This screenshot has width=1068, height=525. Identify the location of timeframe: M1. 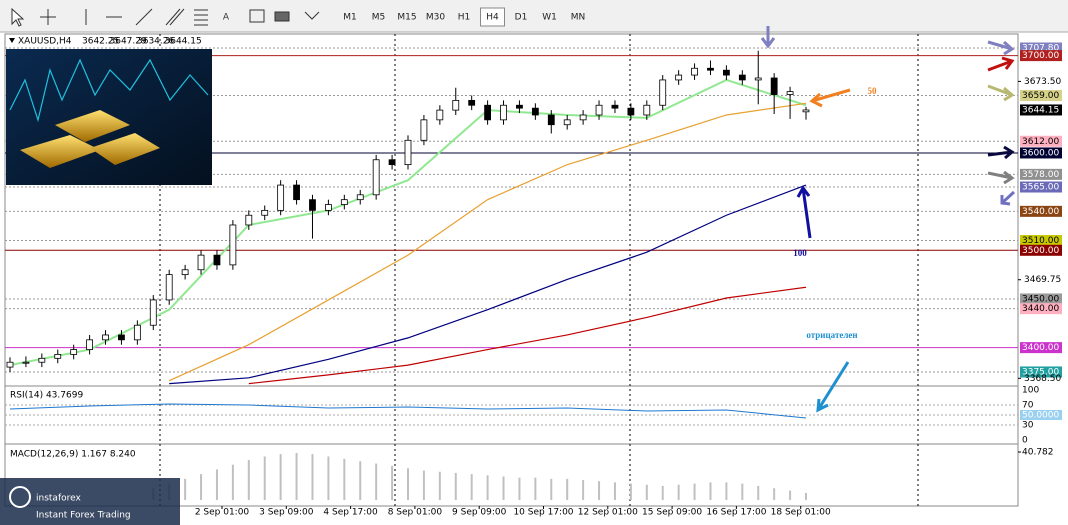
(350, 18).